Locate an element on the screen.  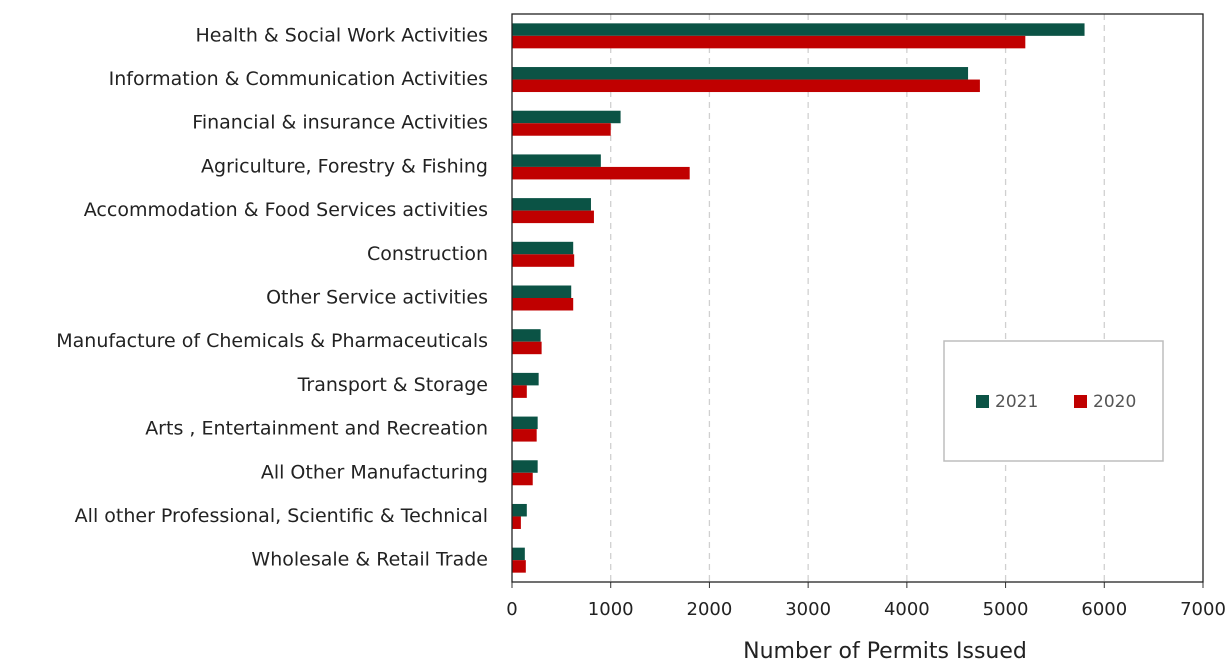
y-tick-label: Financial & insurance Activities is located at coordinates (340, 123).